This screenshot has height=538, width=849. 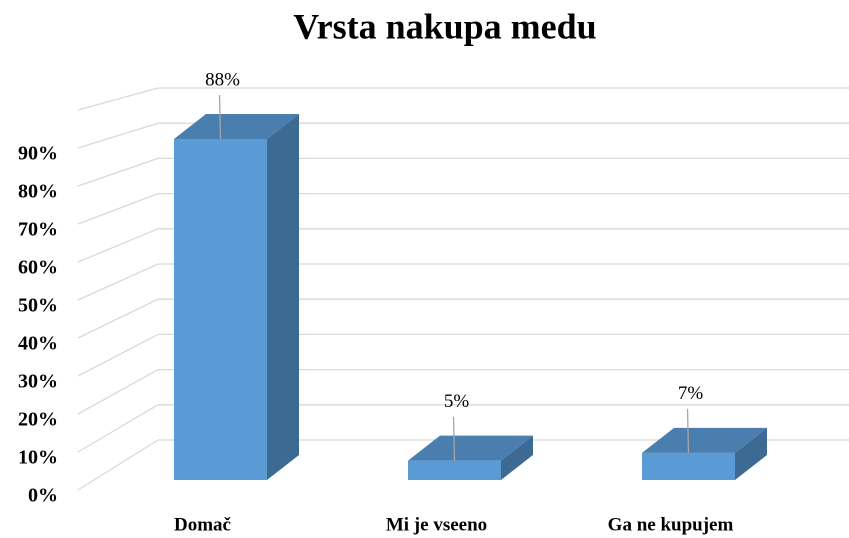 I want to click on value-label: 5%, so click(x=457, y=401).